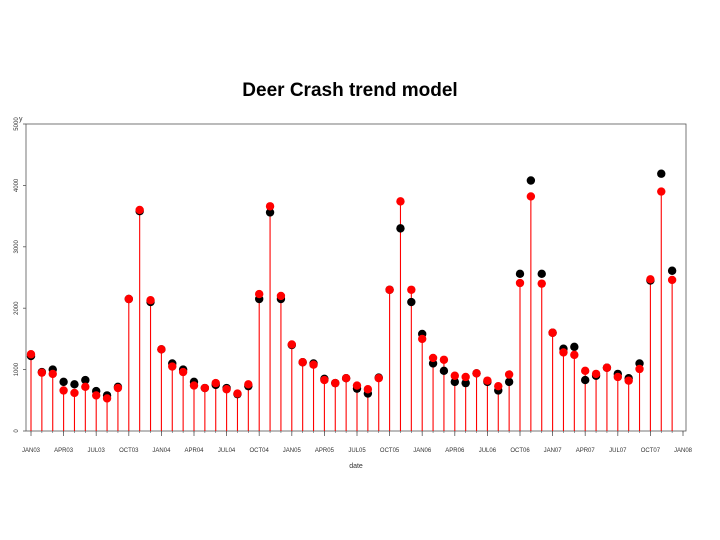  I want to click on x-tick-label: JUL03, so click(97, 451).